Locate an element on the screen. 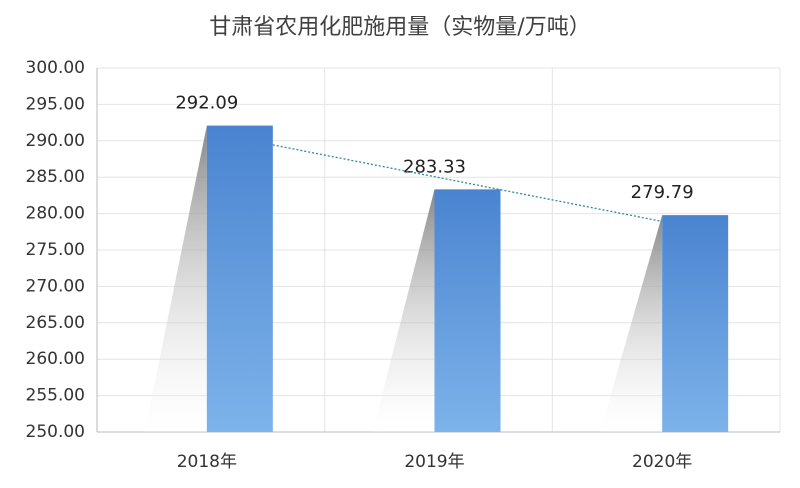 This screenshot has width=800, height=488. y-tick-label: 265.00 is located at coordinates (55, 323).